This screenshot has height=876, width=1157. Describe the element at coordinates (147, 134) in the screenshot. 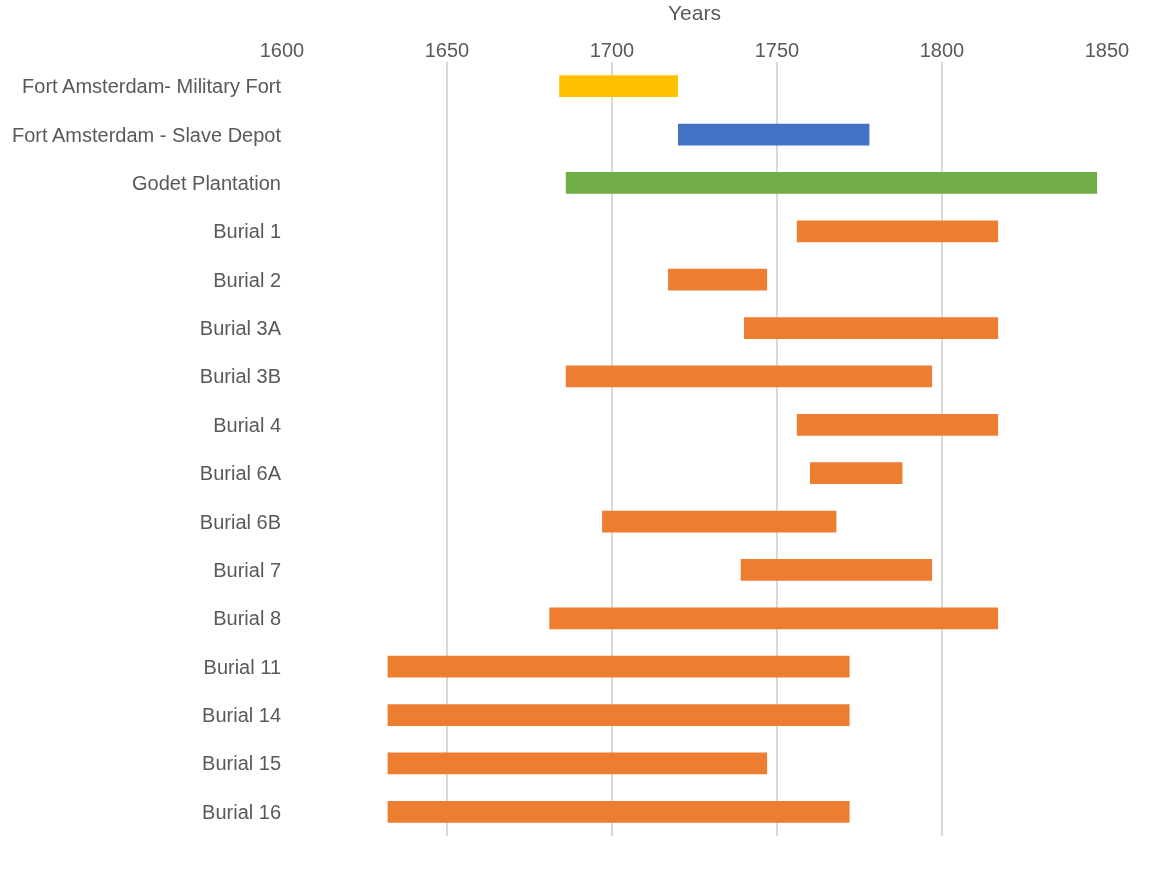

I see `y-tick-label: Fort Amsterdam - Slave Depot` at that location.